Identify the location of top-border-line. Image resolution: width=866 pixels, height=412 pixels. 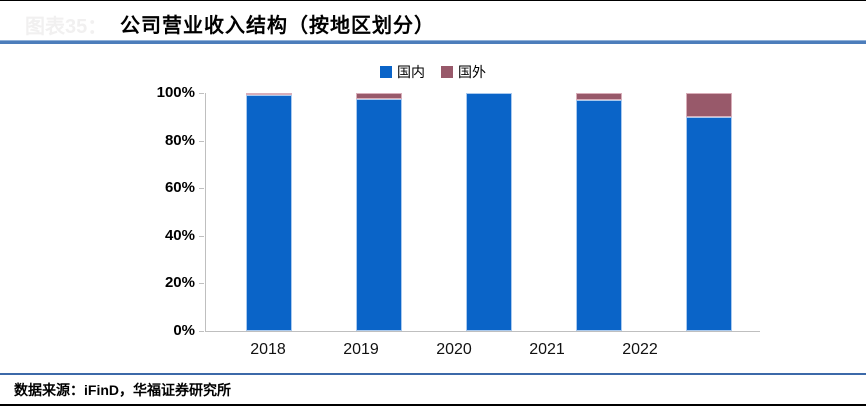
(433, 0).